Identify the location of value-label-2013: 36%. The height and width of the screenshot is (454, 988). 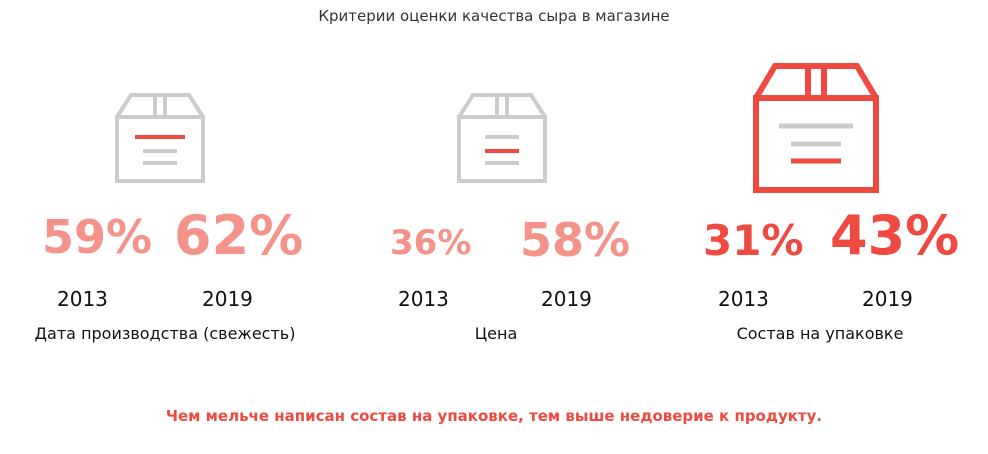
(431, 243).